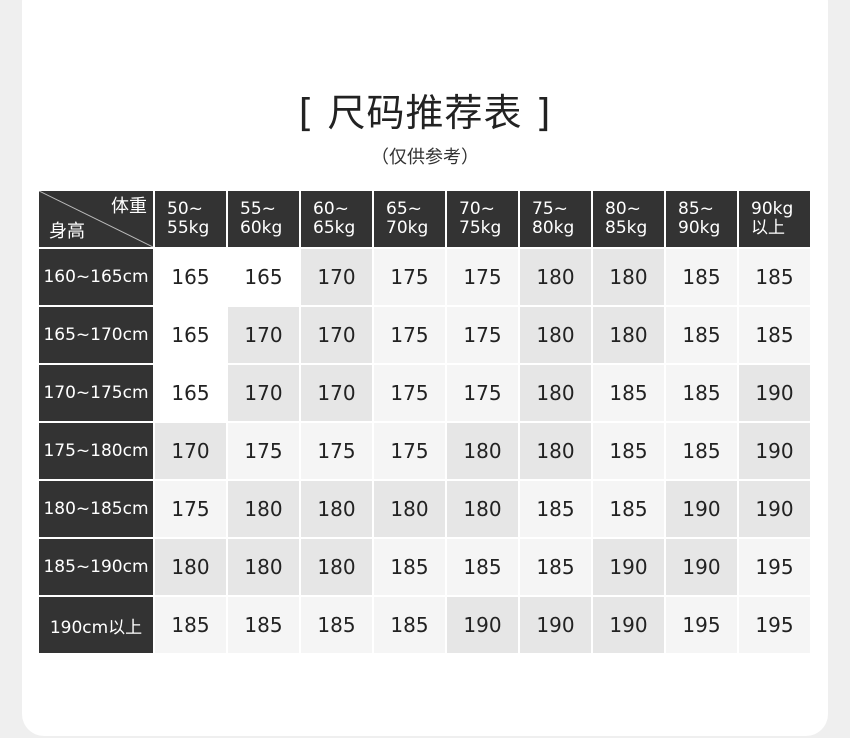 Image resolution: width=850 pixels, height=738 pixels. I want to click on column-header: 80~ 85kg, so click(628, 219).